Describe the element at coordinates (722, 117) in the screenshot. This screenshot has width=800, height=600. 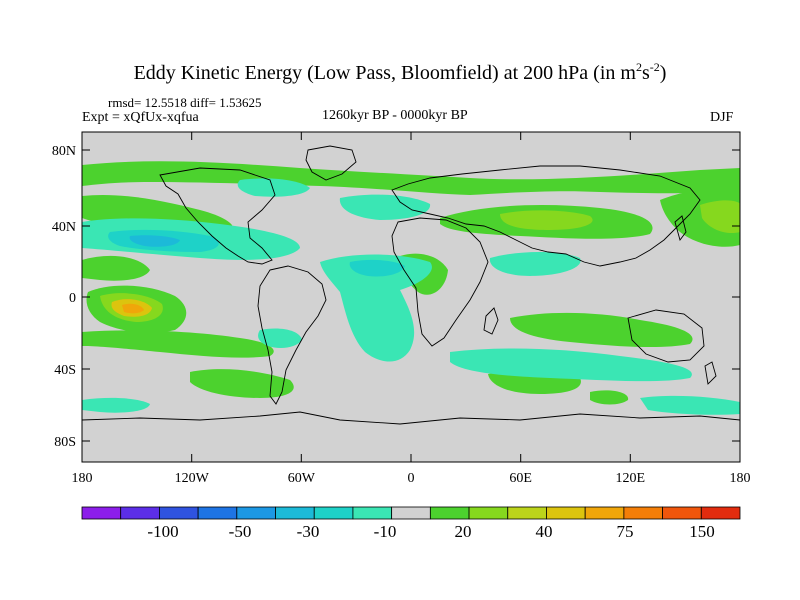
I see `season-label: DJF` at that location.